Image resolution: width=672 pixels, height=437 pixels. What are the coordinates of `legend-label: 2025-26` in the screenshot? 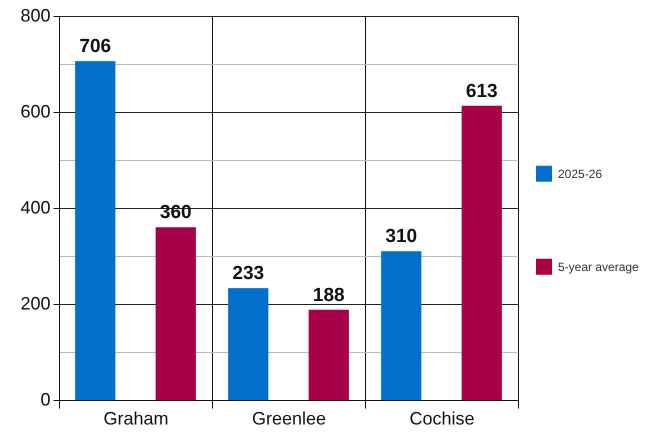 It's located at (580, 173).